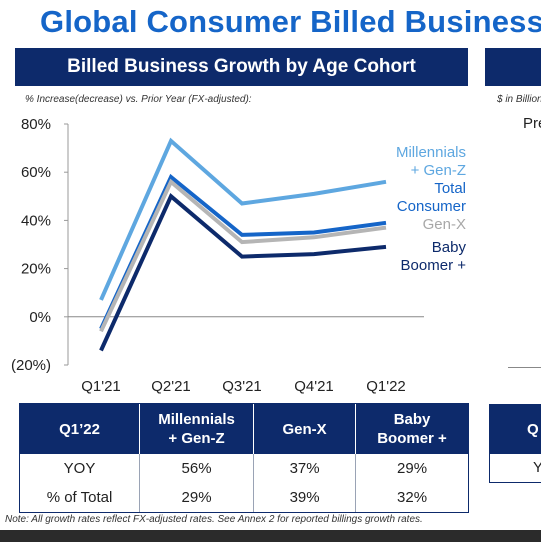 Image resolution: width=541 pixels, height=542 pixels. Describe the element at coordinates (36, 172) in the screenshot. I see `y-tick-label: 60%` at that location.